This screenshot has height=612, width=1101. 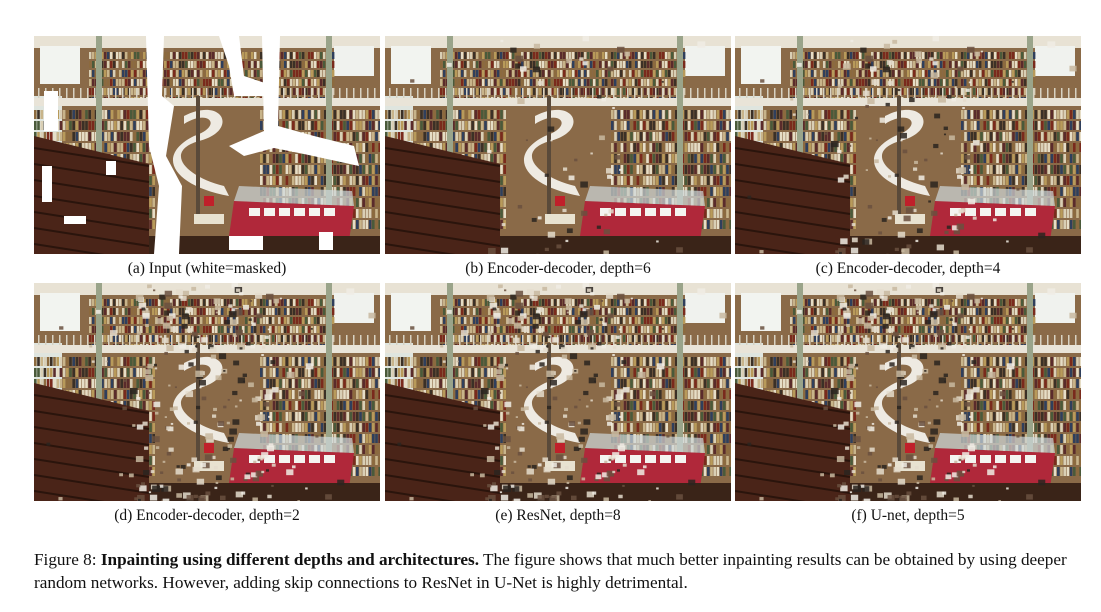 I want to click on panel-c-caption: (c) Encoder-decoder, depth=4, so click(x=908, y=268).